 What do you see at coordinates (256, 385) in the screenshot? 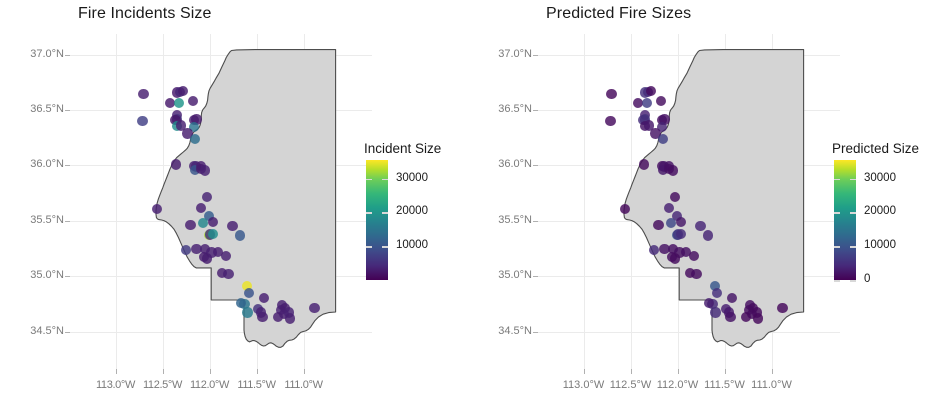
I see `axis-label-x: 111.5°W` at bounding box center [256, 385].